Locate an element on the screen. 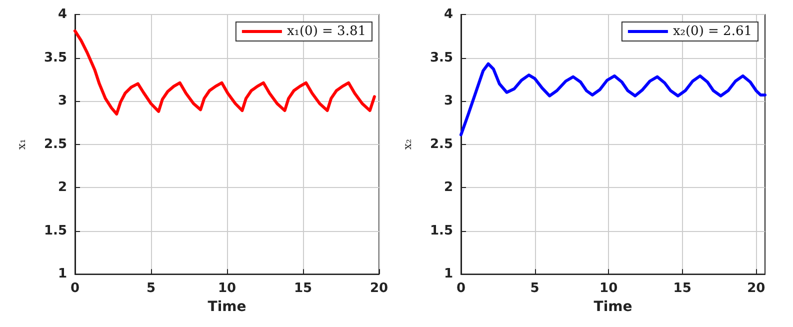 Image resolution: width=793 pixels, height=327 pixels. y-axis-title: x₁ is located at coordinates (21, 144).